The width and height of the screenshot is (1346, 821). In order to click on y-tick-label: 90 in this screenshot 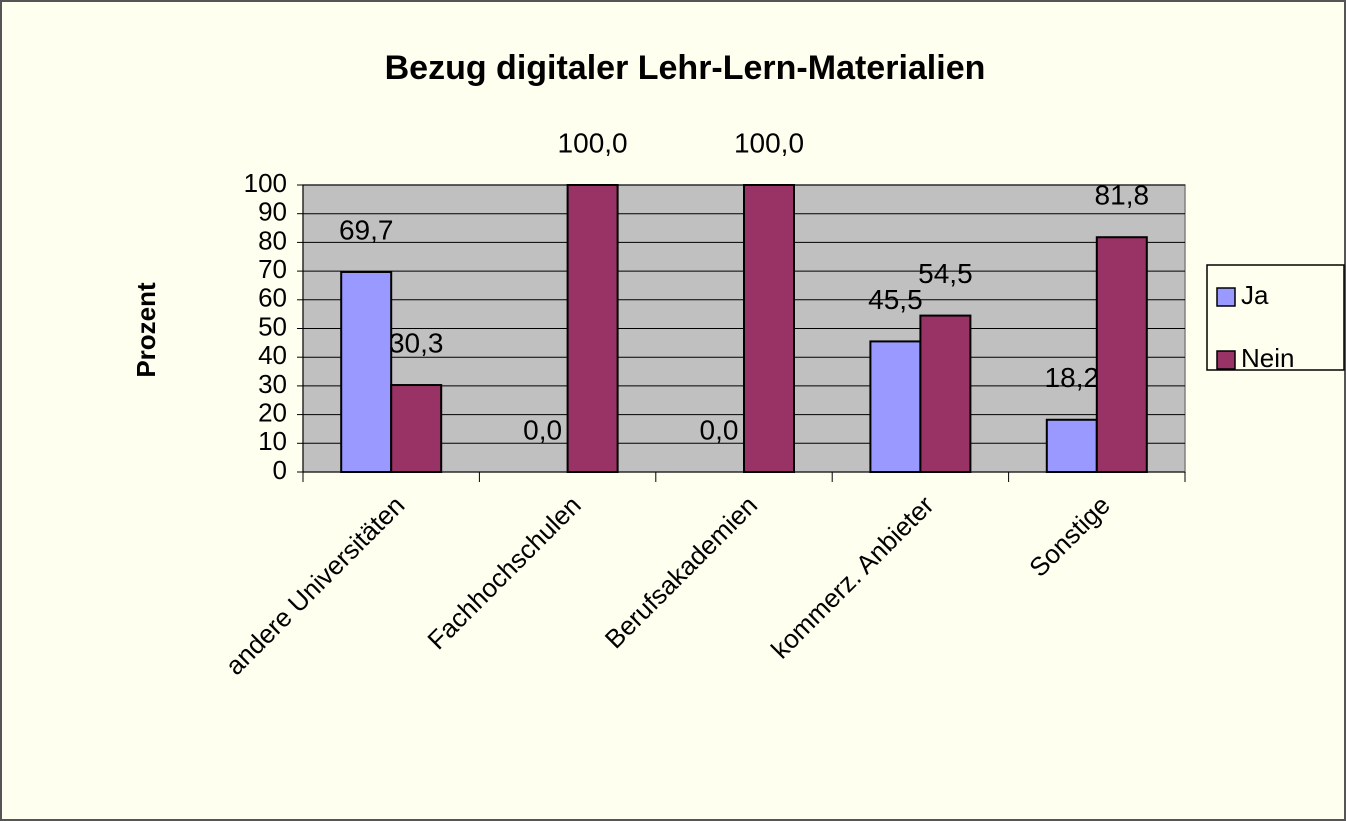, I will do `click(272, 212)`.